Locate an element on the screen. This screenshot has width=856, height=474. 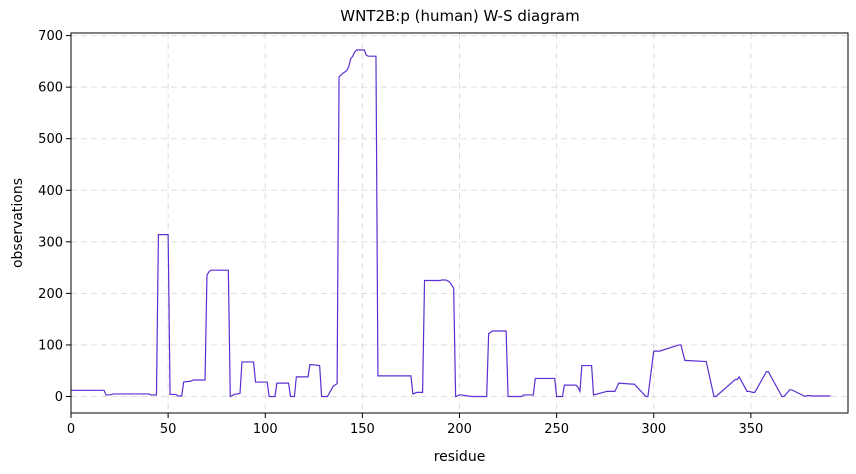
x-tick-label: 250 is located at coordinates (556, 429).